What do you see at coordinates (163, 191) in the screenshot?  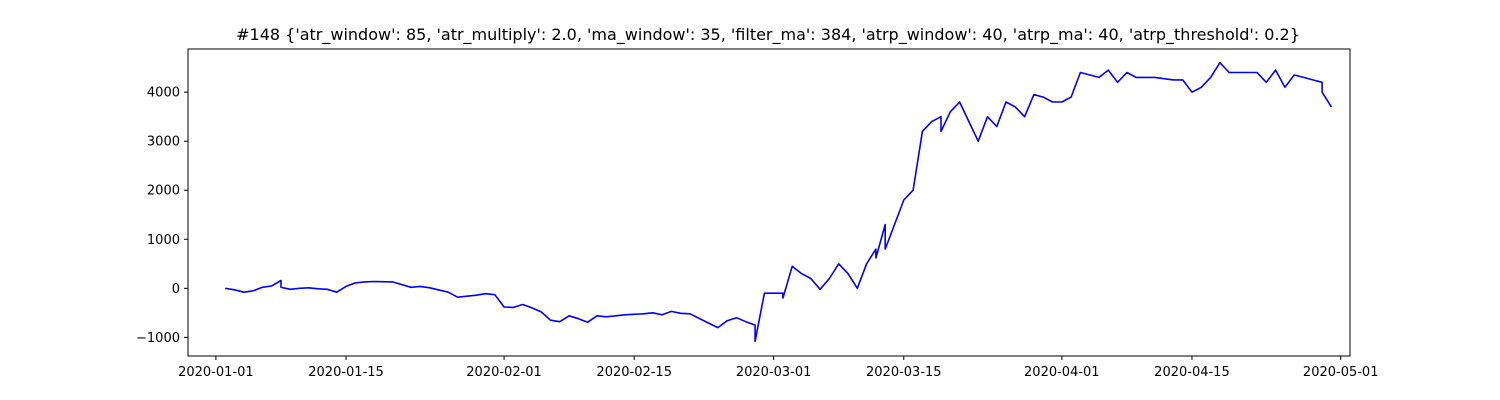 I see `y-tick-label: 2000` at bounding box center [163, 191].